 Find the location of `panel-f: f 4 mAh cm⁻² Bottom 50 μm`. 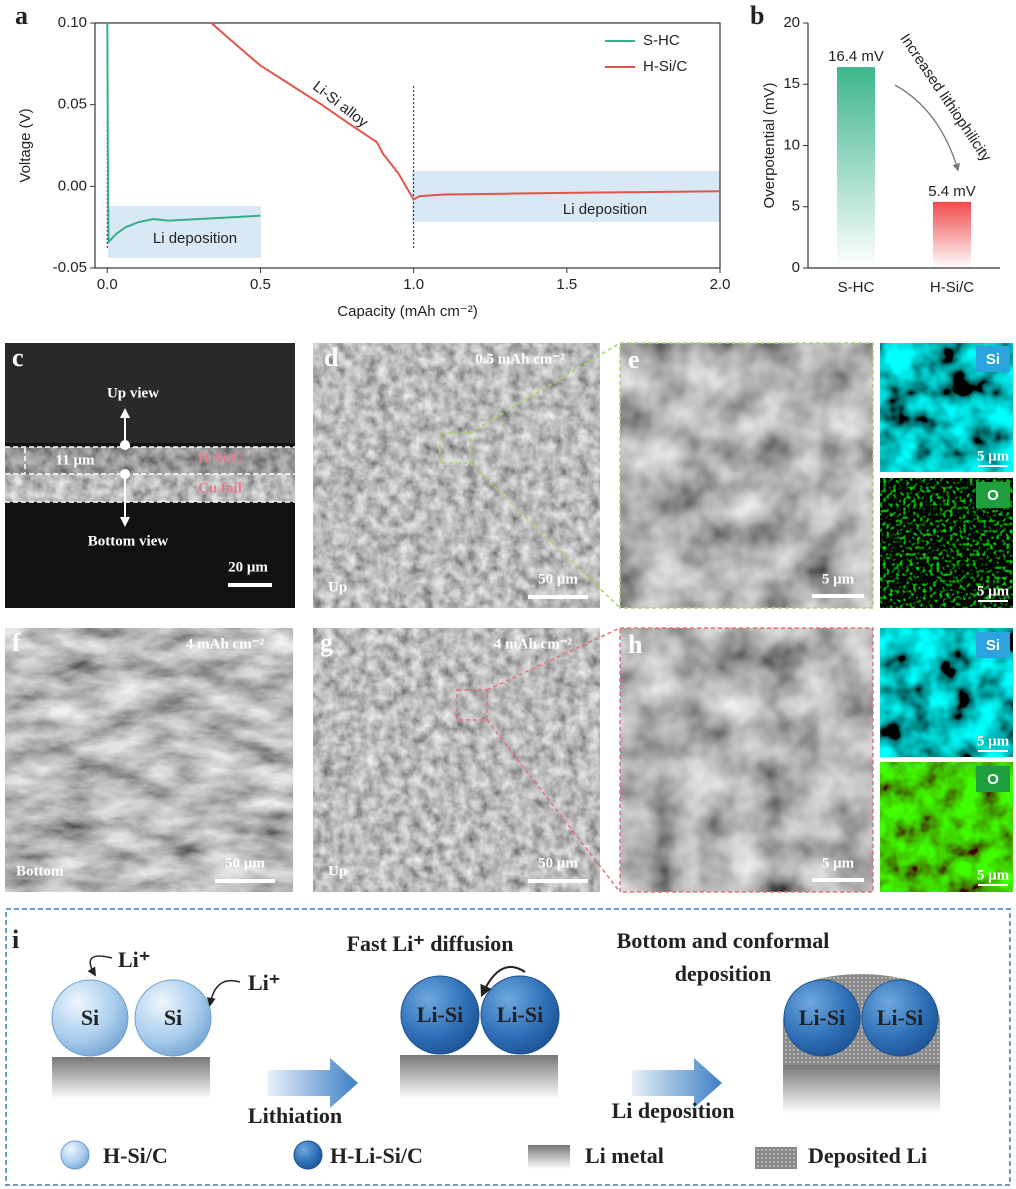

panel-f: f 4 mAh cm⁻² Bottom 50 μm is located at coordinates (149, 760).